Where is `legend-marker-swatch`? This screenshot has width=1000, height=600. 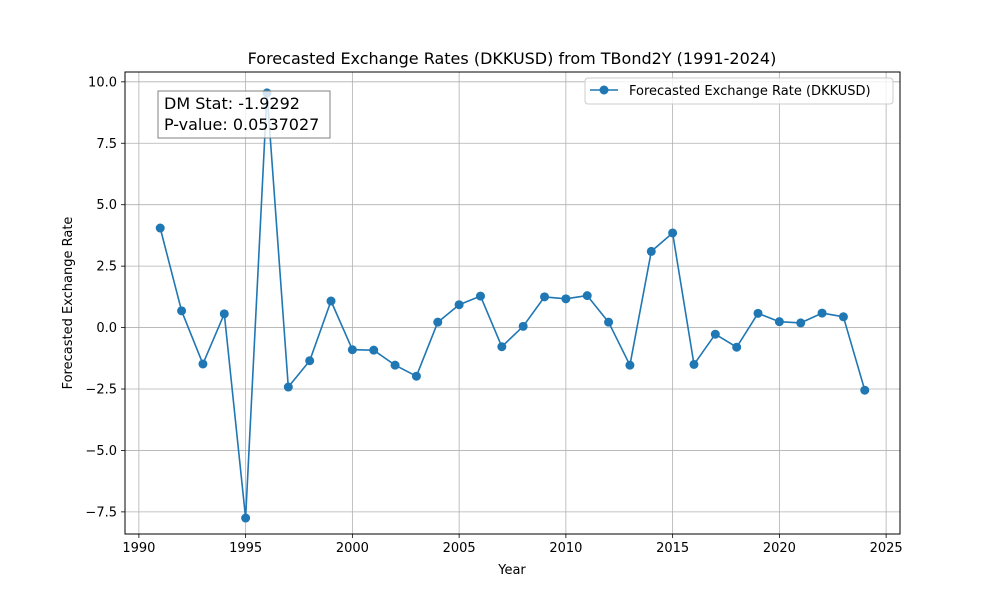
legend-marker-swatch is located at coordinates (604, 90).